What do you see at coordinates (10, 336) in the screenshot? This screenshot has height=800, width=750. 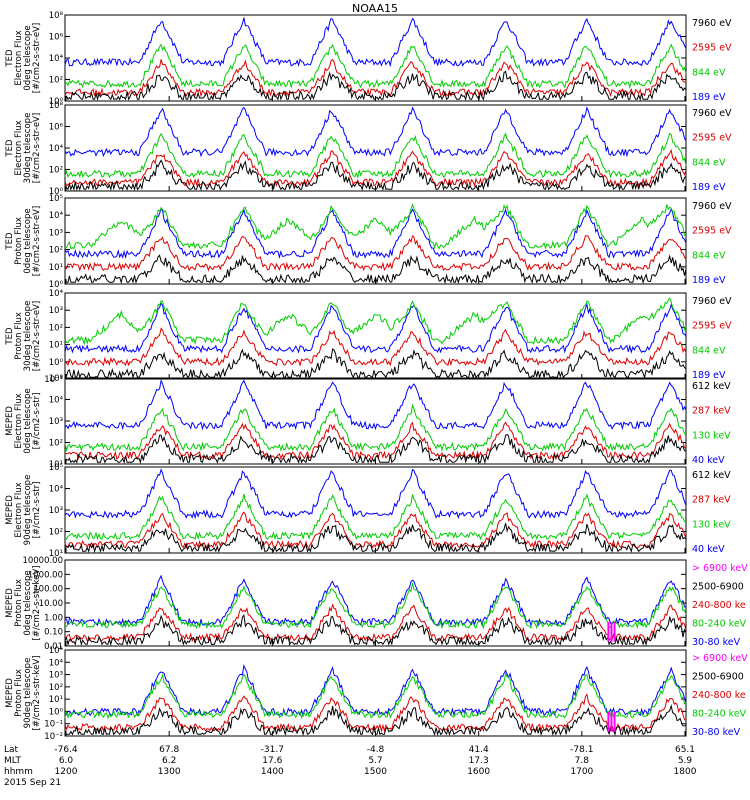 I see `y-axis-label-line: TED` at bounding box center [10, 336].